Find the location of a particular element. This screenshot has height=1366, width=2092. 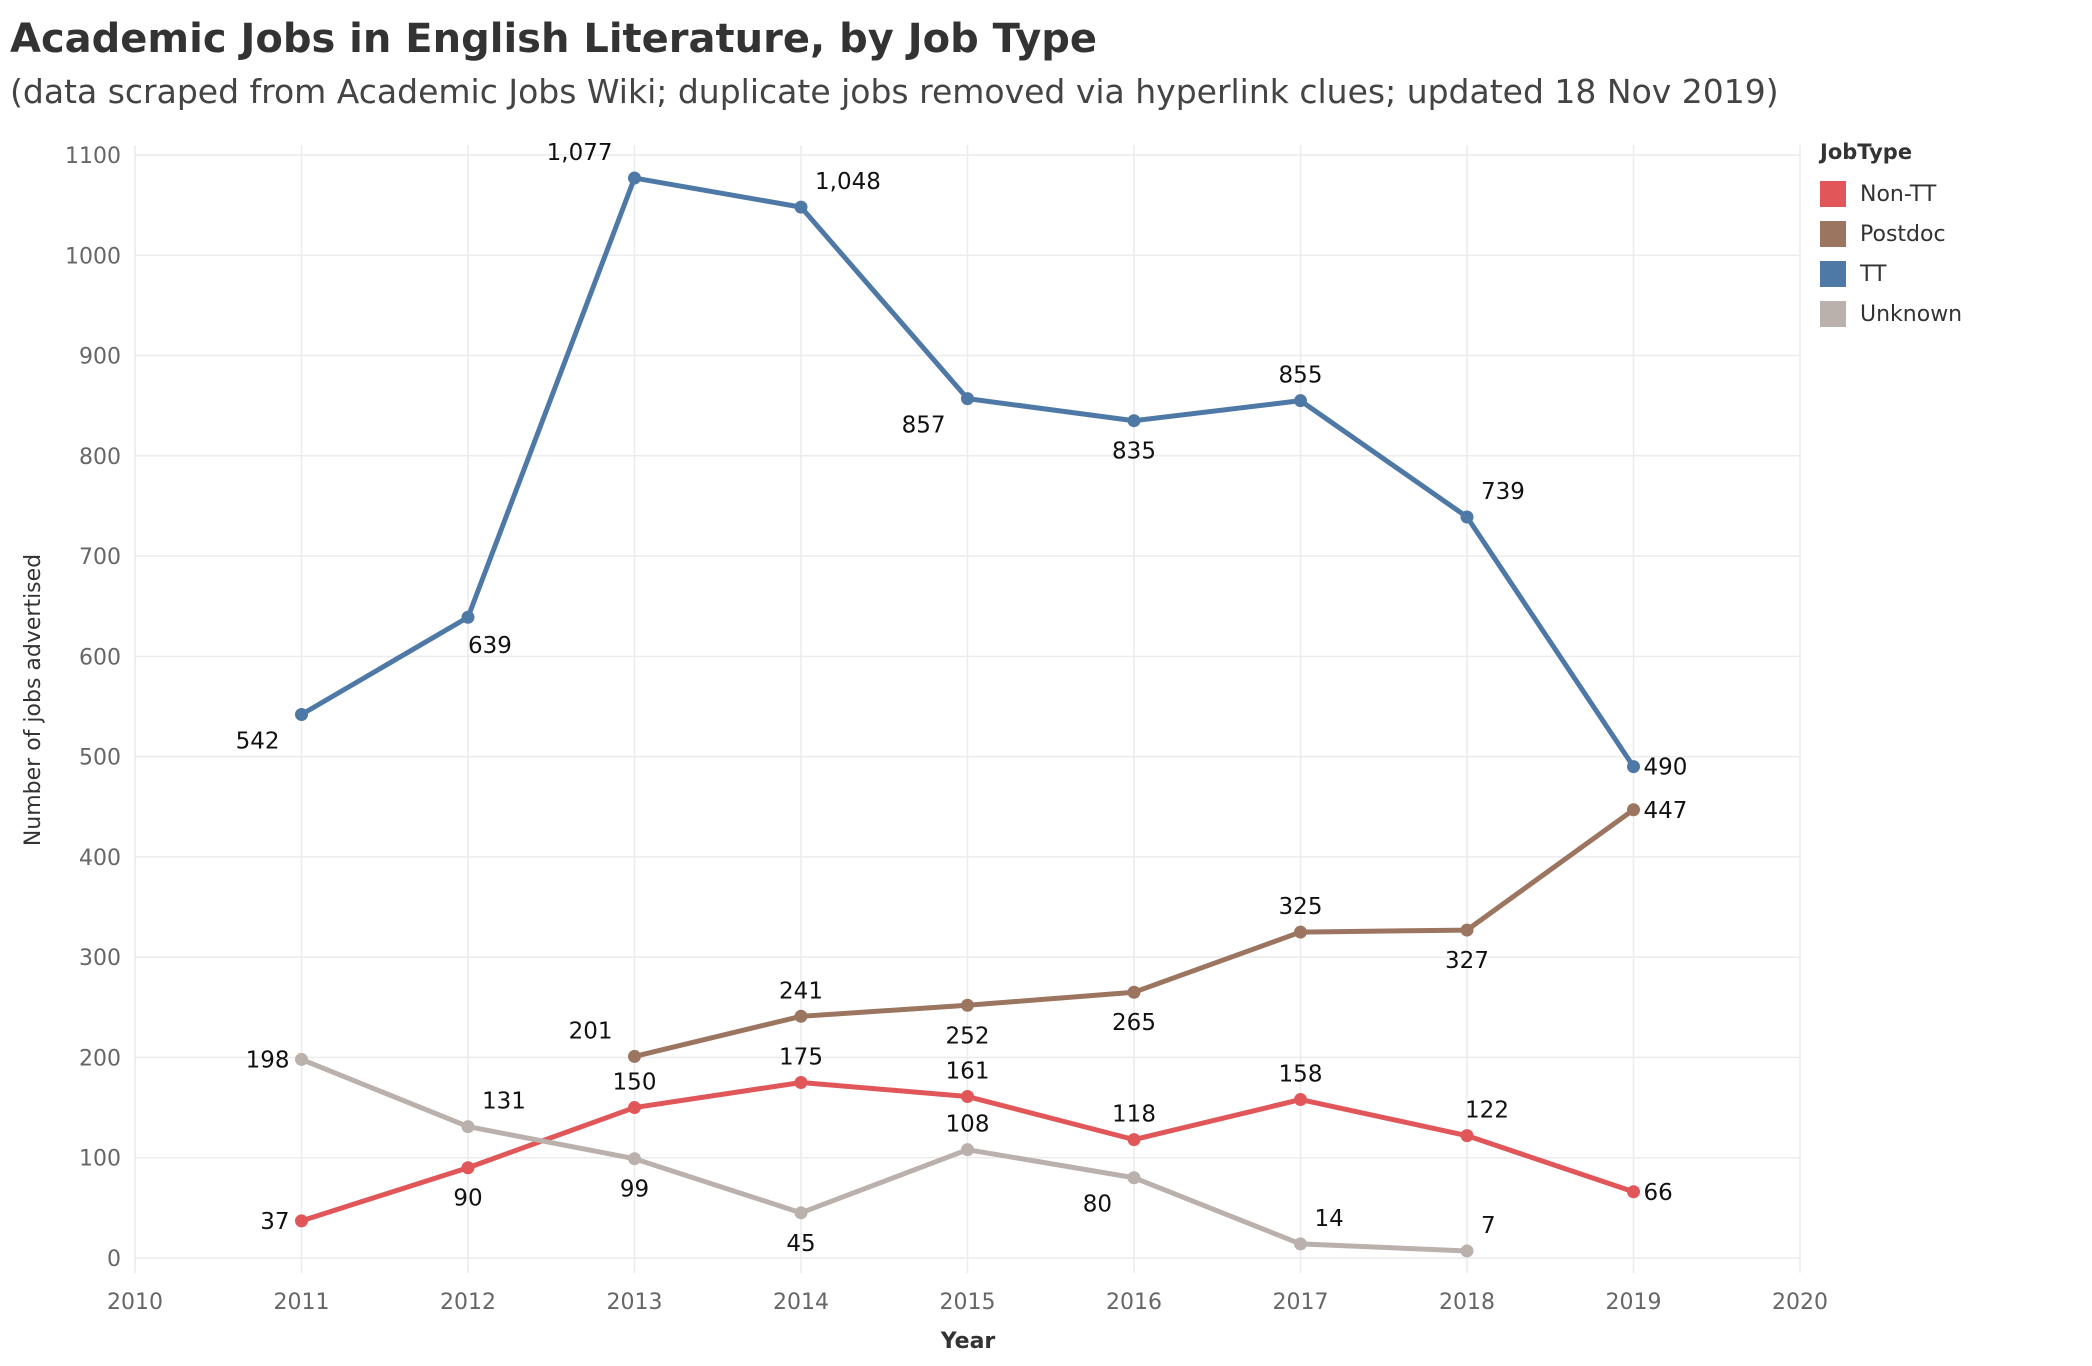

y-tick-label: 1000 is located at coordinates (93, 256).